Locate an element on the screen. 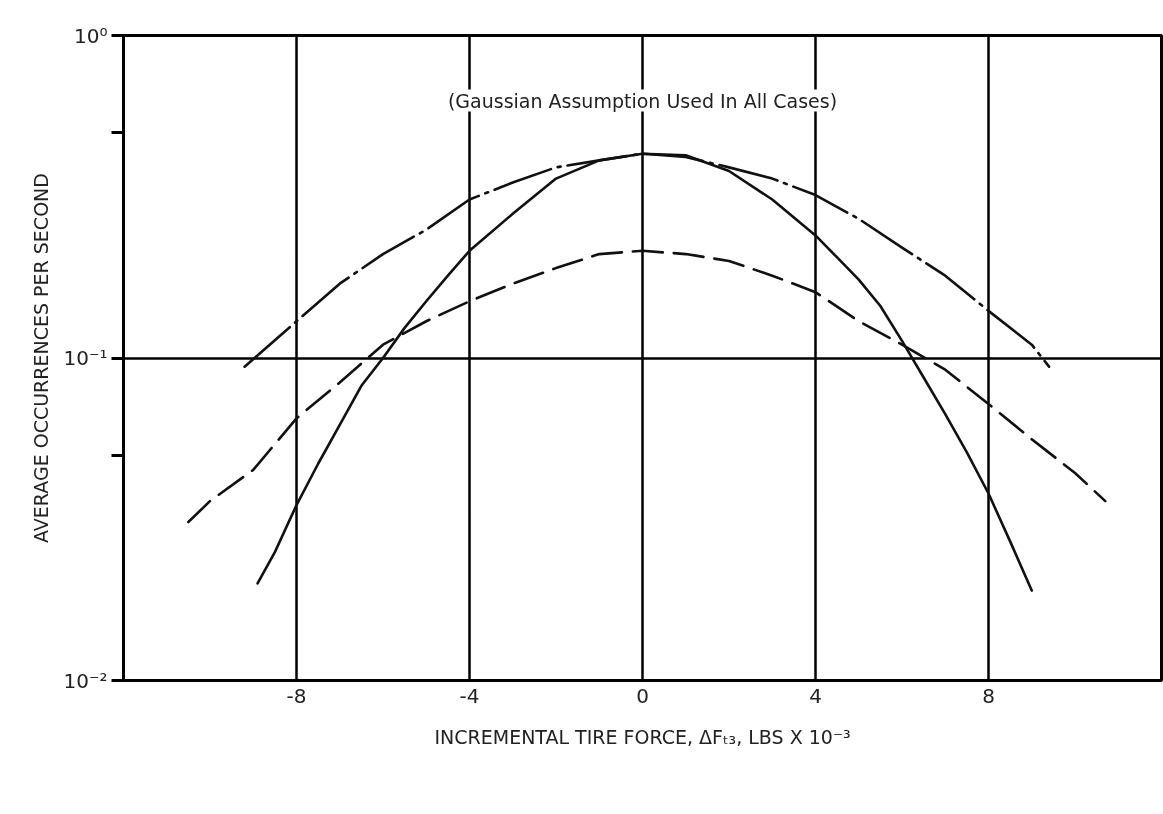  x-axis-title: INCREMENTAL TIRE FORCE, ΔFₜ₃, LBS X 10⁻³ is located at coordinates (642, 736).